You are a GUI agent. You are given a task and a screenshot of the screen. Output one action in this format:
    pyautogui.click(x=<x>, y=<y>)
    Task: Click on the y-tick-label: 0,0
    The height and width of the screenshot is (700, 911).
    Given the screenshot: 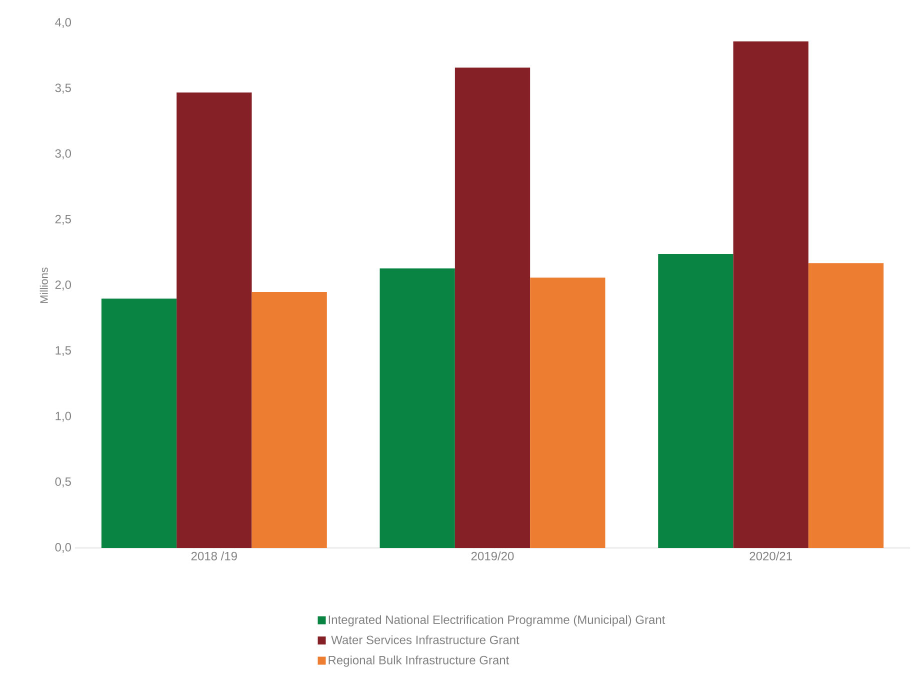 What is the action you would take?
    pyautogui.click(x=63, y=548)
    